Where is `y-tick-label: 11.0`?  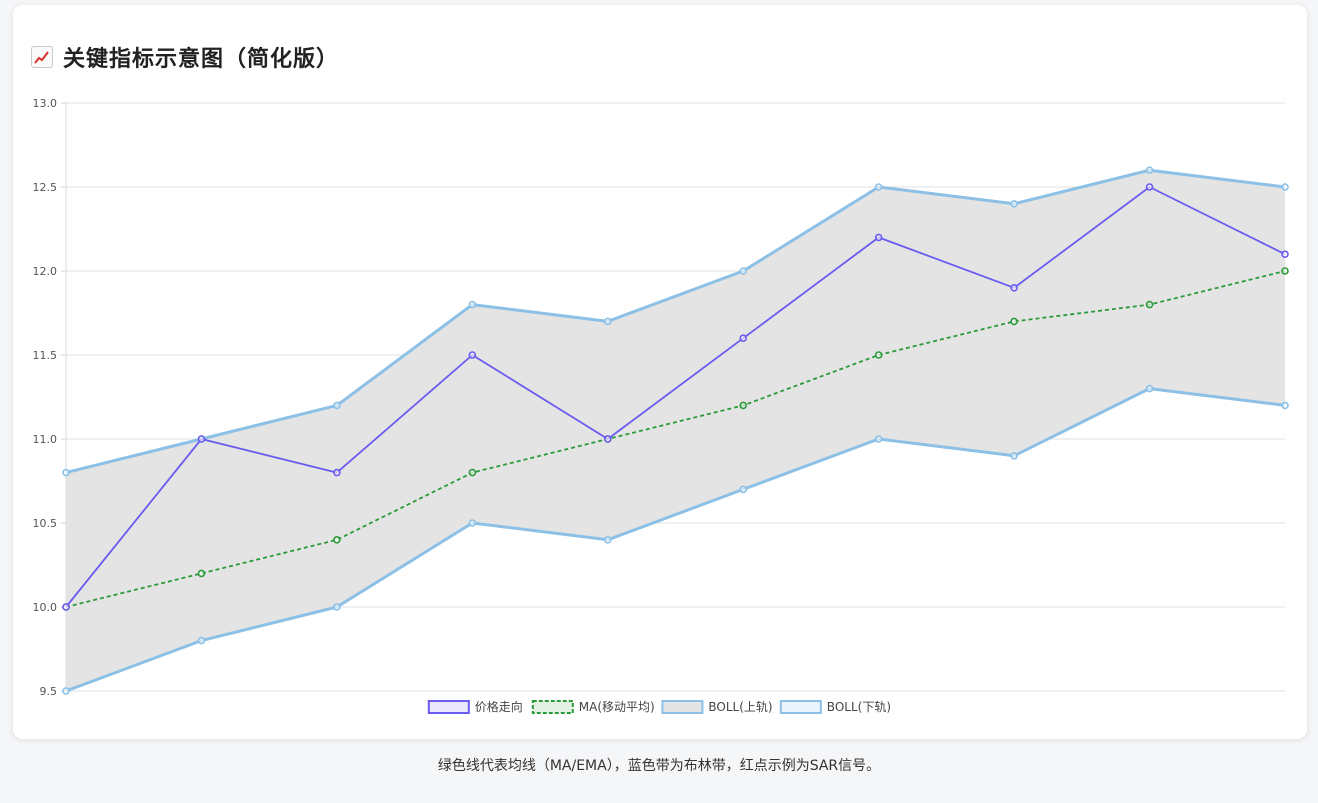
y-tick-label: 11.0 is located at coordinates (45, 439).